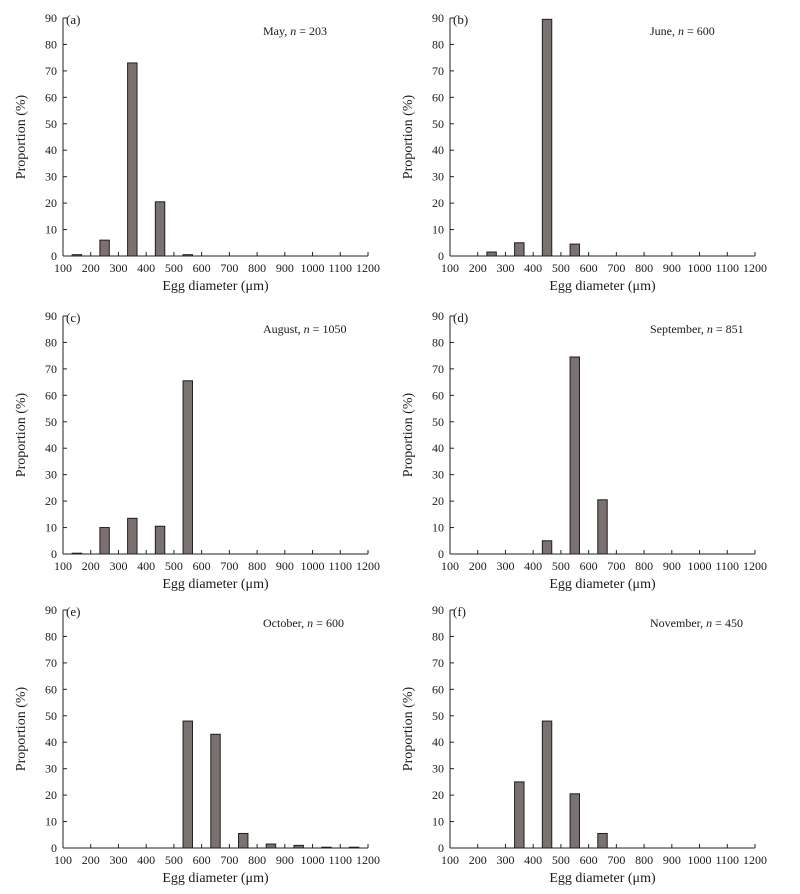 The height and width of the screenshot is (894, 800). I want to click on x-tick-label: 900, so click(672, 860).